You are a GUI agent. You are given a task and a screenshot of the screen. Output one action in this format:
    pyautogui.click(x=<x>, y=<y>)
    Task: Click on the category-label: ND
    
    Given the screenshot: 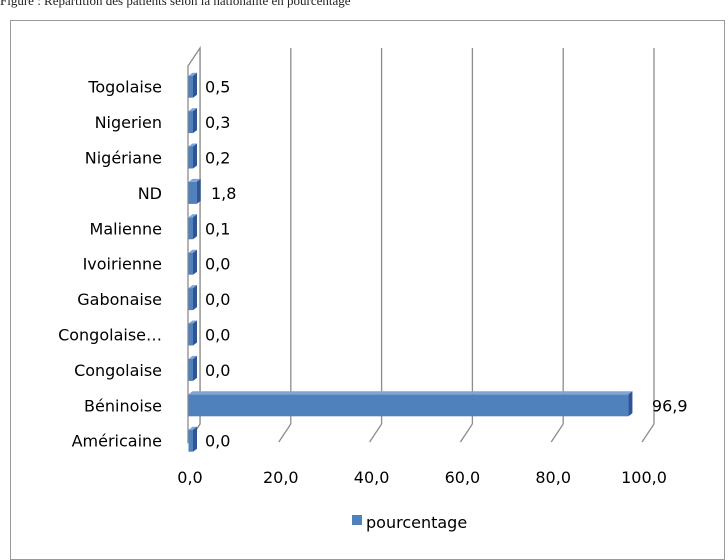 What is the action you would take?
    pyautogui.click(x=150, y=193)
    